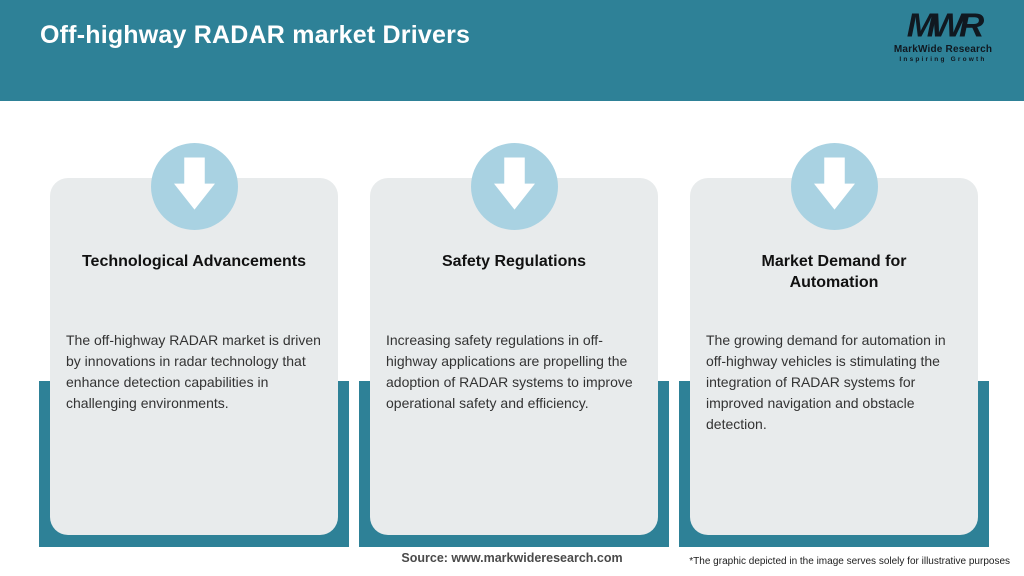 Image resolution: width=1024 pixels, height=576 pixels. Describe the element at coordinates (945, 25) in the screenshot. I see `logo-monogram: MWR` at that location.